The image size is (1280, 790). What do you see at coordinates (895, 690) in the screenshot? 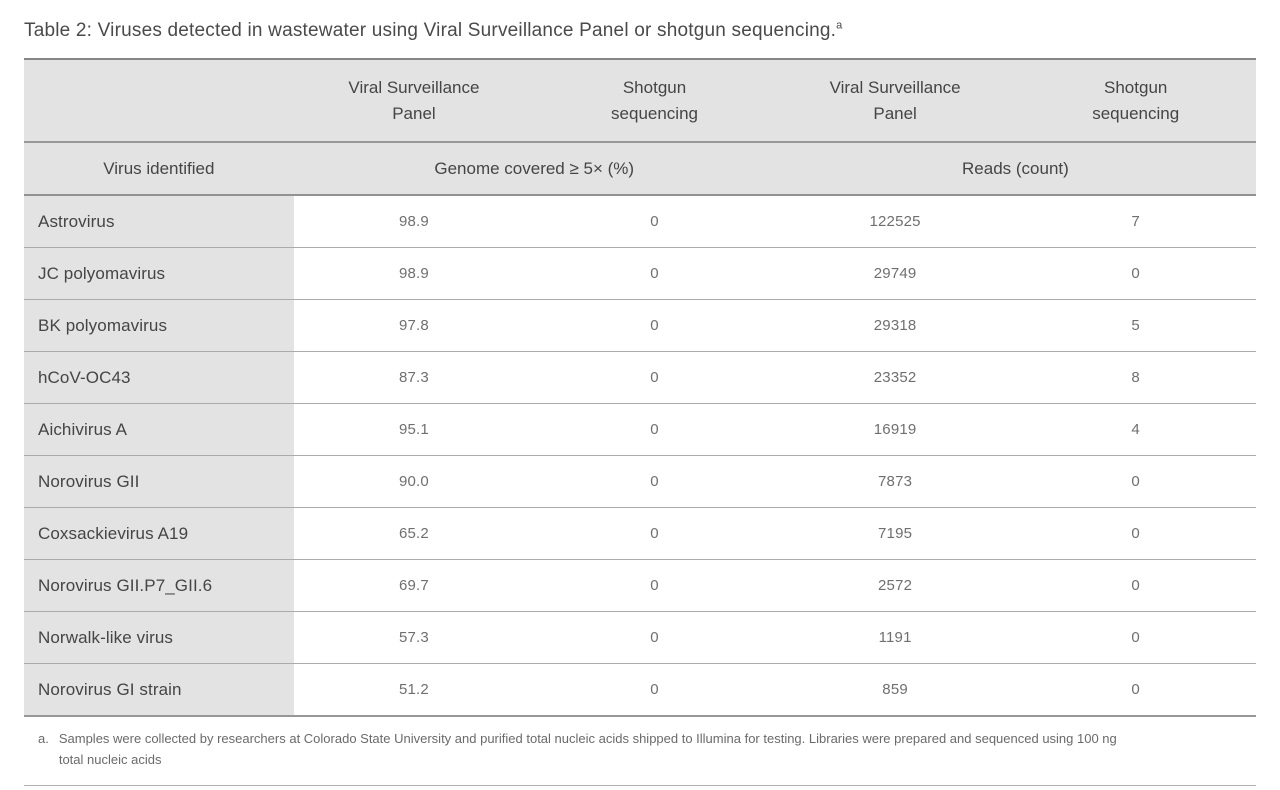
I see `reads-vsp-cell: 859` at bounding box center [895, 690].